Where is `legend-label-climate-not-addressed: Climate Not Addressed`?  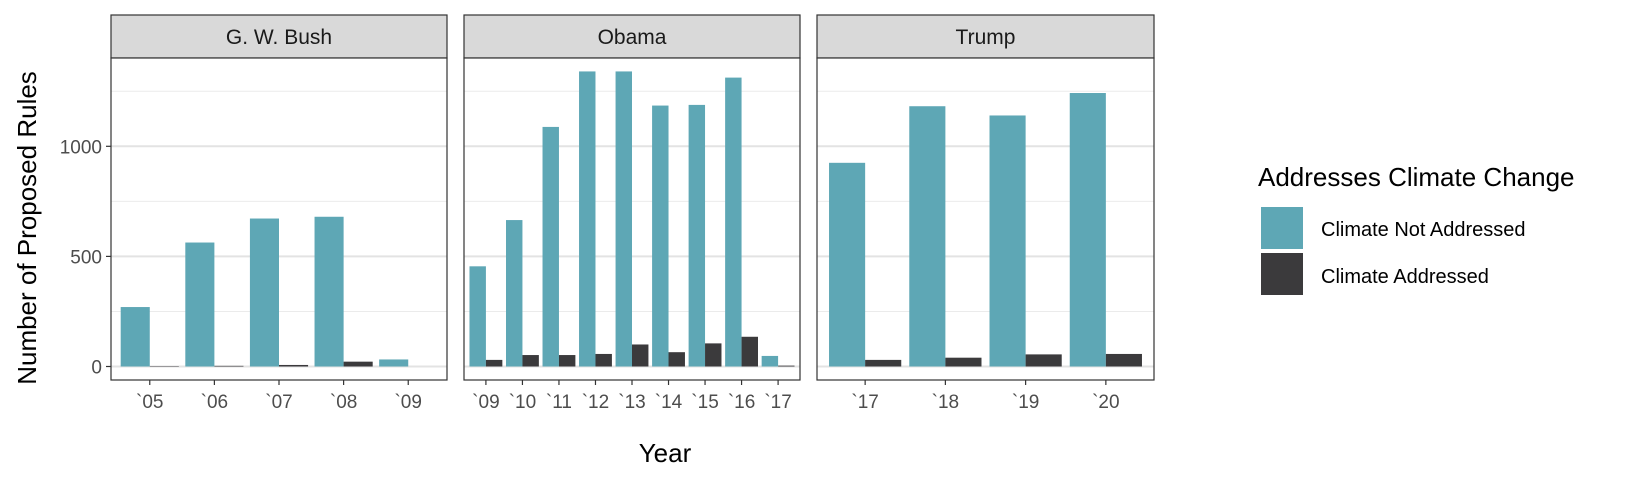 legend-label-climate-not-addressed: Climate Not Addressed is located at coordinates (1423, 230).